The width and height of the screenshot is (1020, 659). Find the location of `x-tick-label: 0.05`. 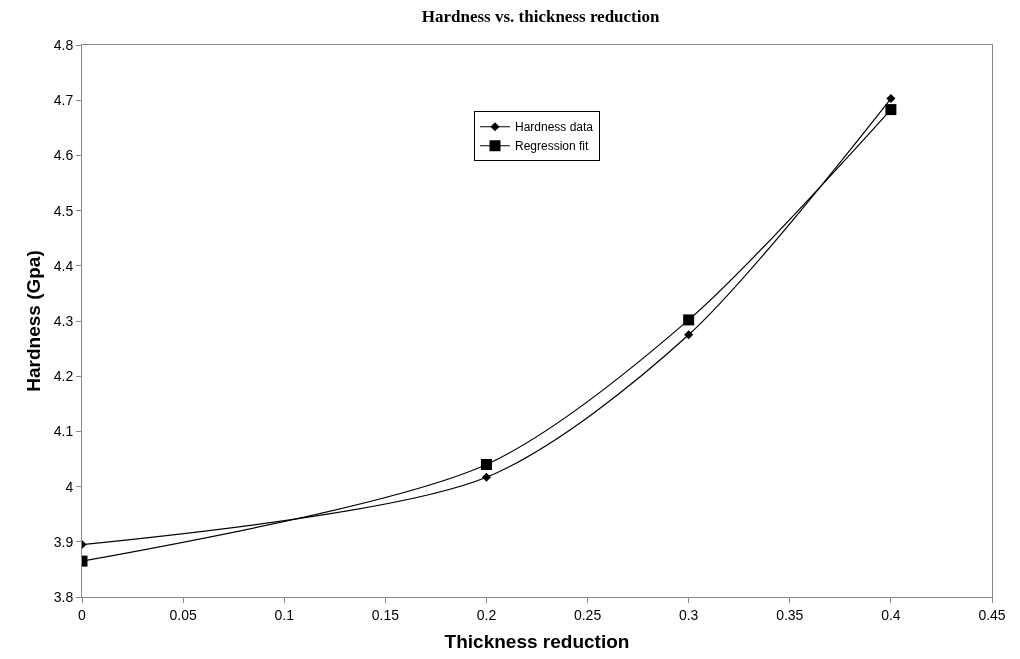

x-tick-label: 0.05 is located at coordinates (183, 614).